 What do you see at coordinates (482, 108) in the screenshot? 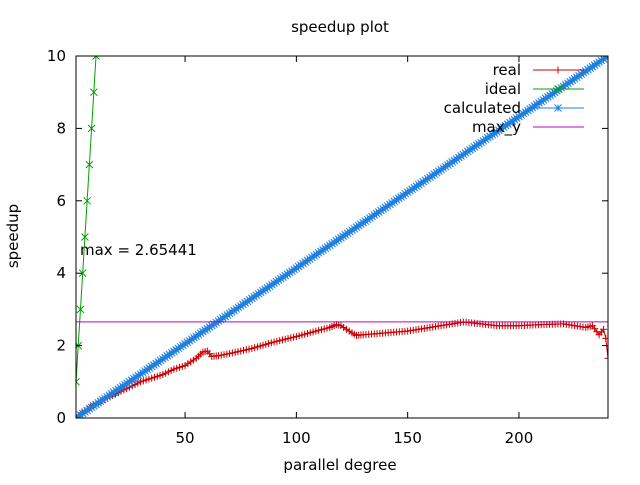
I see `legend-label-series-calculated: calculated` at bounding box center [482, 108].